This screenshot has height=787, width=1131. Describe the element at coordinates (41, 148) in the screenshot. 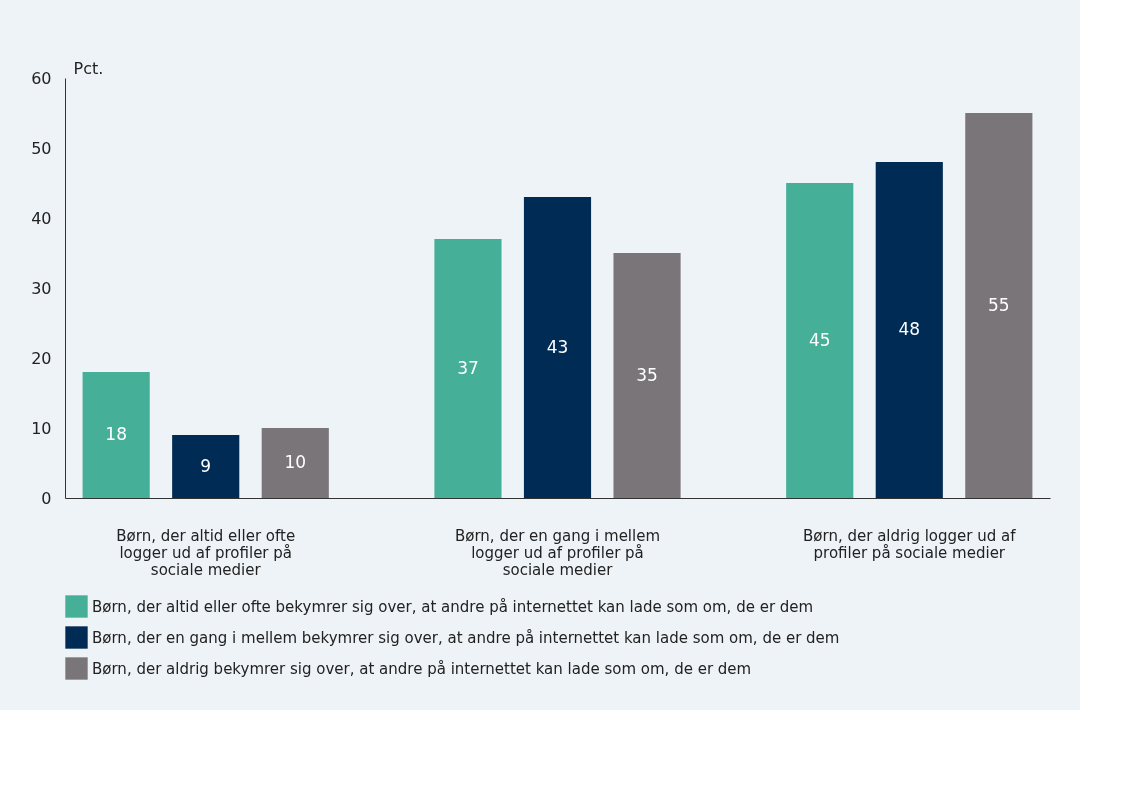

I see `y-tick-label: 50` at that location.